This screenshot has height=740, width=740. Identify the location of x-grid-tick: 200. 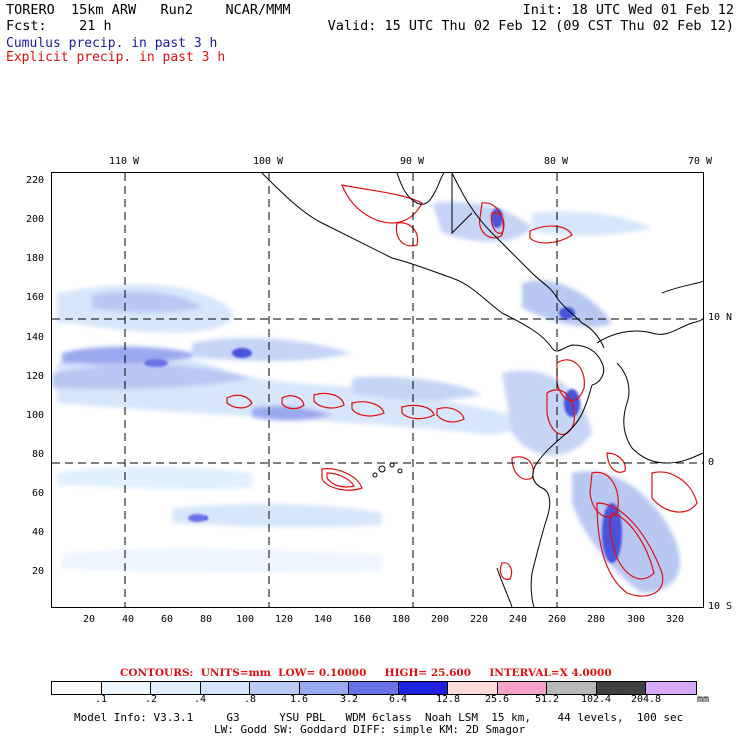
(440, 619).